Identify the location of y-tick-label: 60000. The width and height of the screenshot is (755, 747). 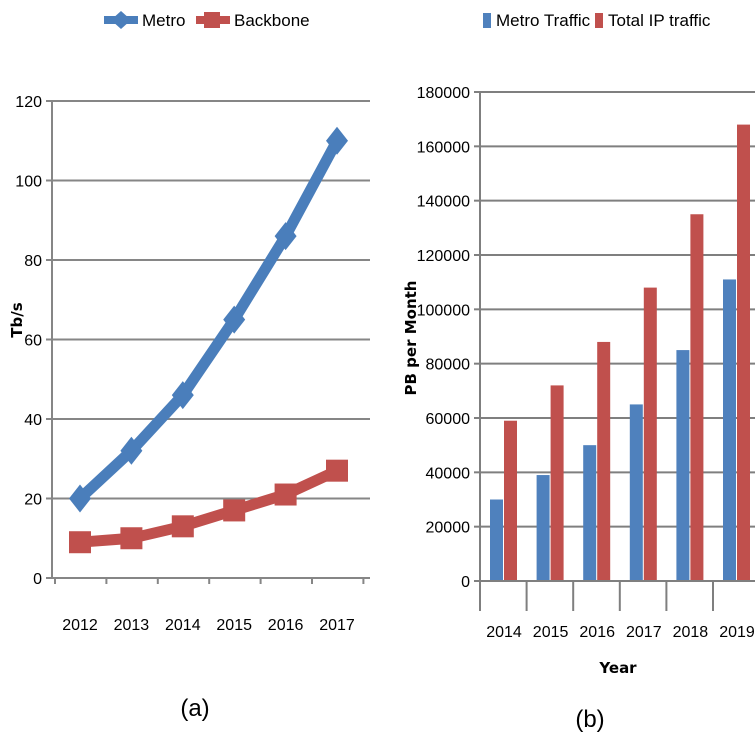
(448, 419).